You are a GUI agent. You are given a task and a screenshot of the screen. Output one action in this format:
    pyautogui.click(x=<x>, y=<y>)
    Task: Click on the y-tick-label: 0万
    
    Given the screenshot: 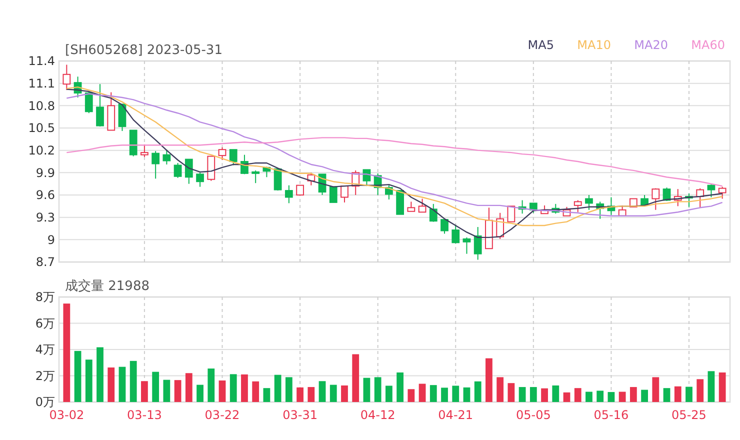 What is the action you would take?
    pyautogui.click(x=45, y=402)
    